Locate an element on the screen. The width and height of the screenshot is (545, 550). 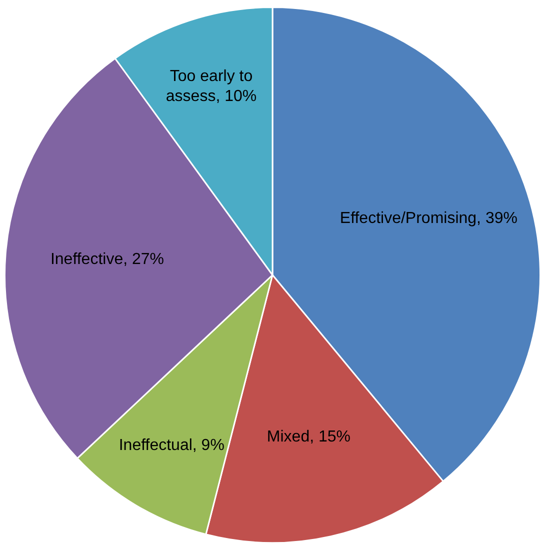
slice-label: Effective/Promising, 39% is located at coordinates (429, 219).